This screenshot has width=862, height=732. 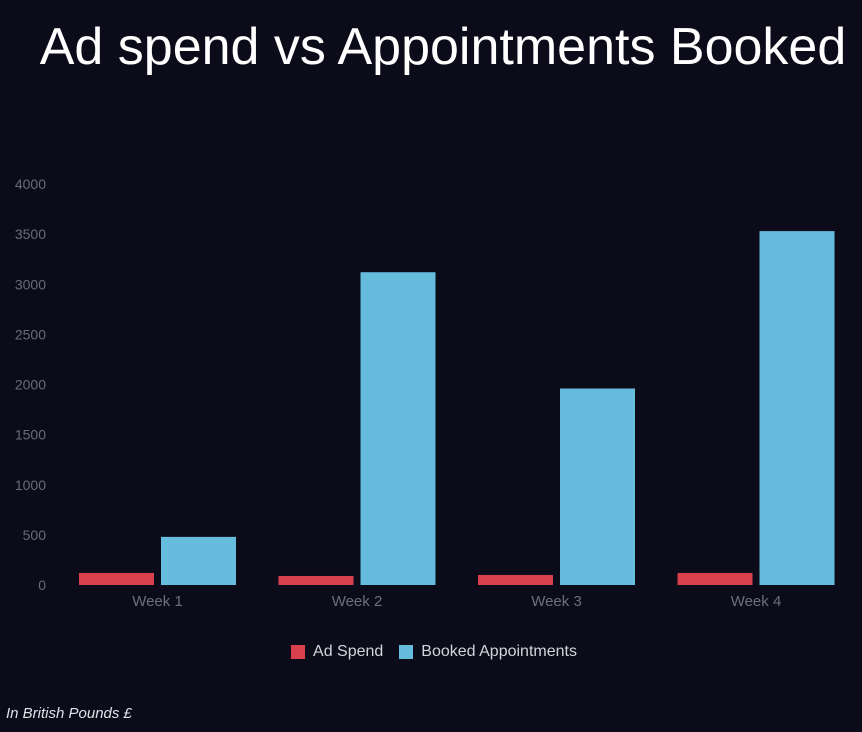 I want to click on legend-item-booked-appointments: Booked Appointments, so click(x=488, y=652).